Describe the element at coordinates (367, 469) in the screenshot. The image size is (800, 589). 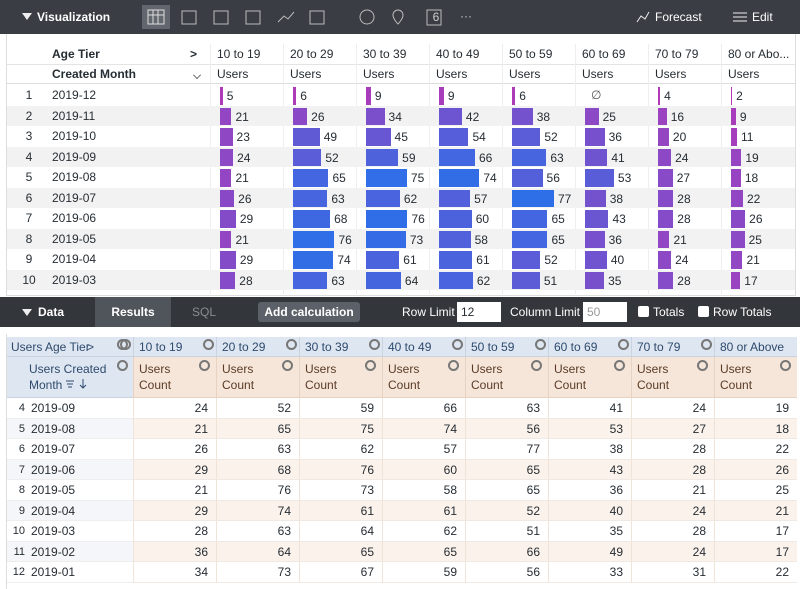
I see `cell-value: 76` at that location.